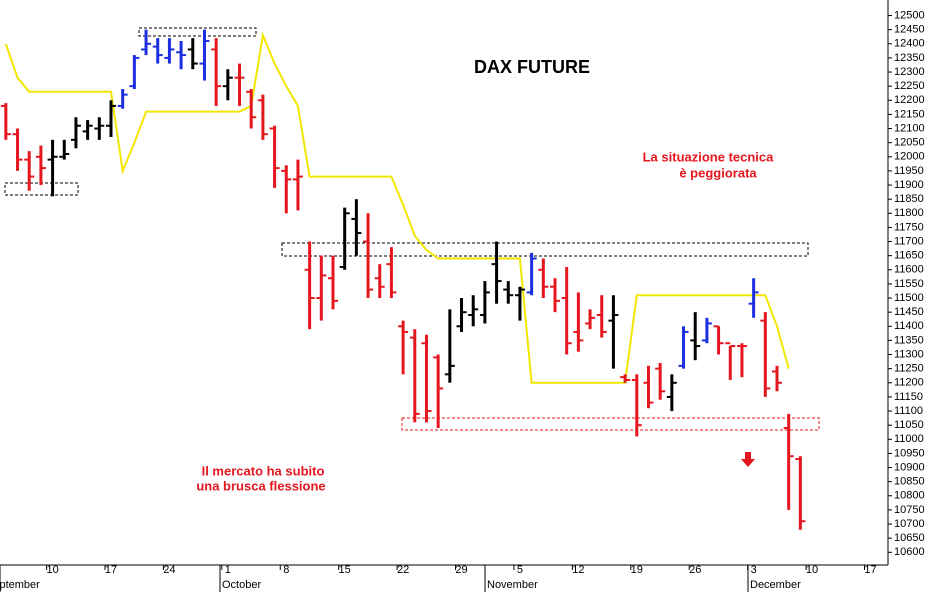 Image resolution: width=935 pixels, height=592 pixels. Describe the element at coordinates (909, 425) in the screenshot. I see `y-tick-label: 11050` at that location.